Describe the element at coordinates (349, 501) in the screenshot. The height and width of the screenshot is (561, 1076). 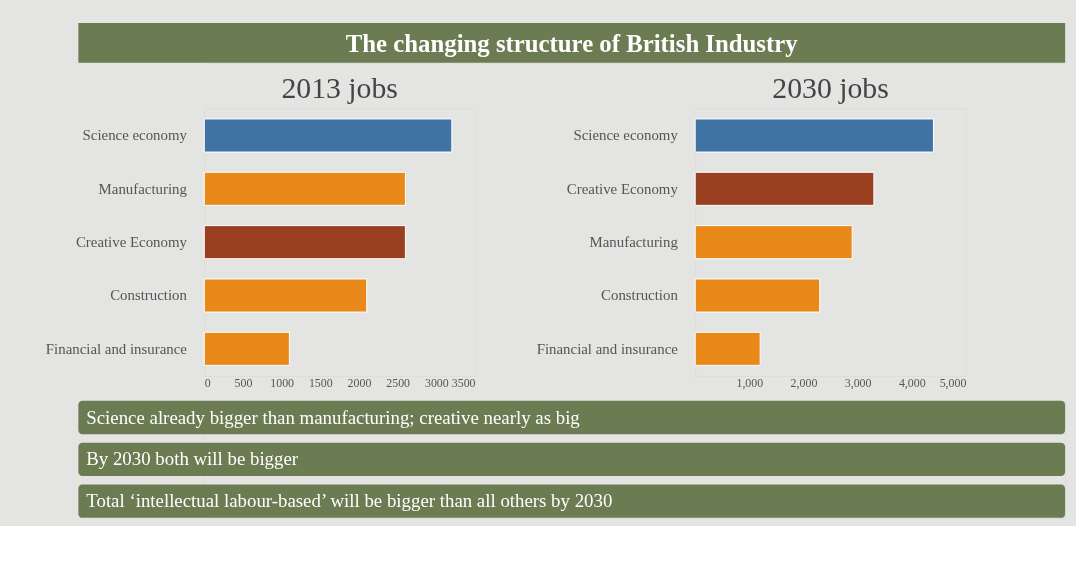
I see `text: Total ‘intellectual labour-based’ will be bigger than all others by 2030` at that location.